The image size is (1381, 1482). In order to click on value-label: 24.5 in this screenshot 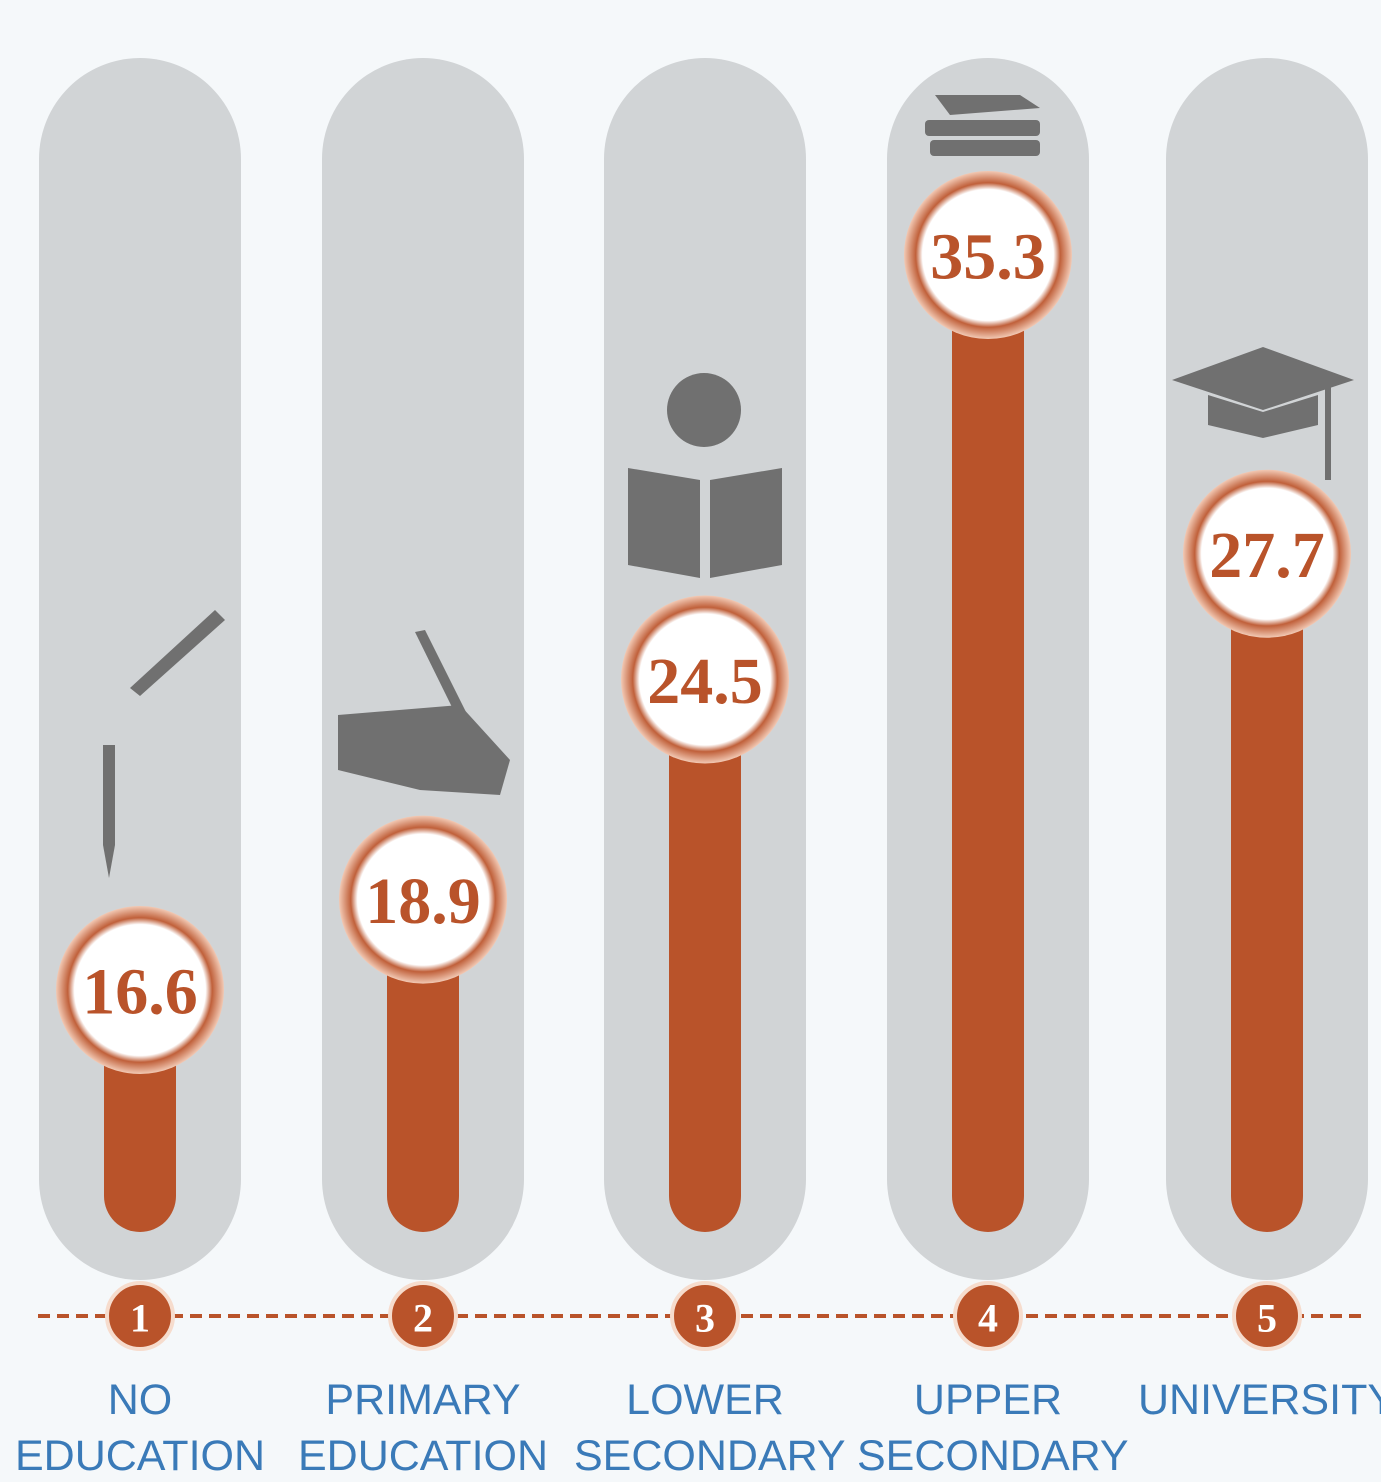, I will do `click(705, 681)`.